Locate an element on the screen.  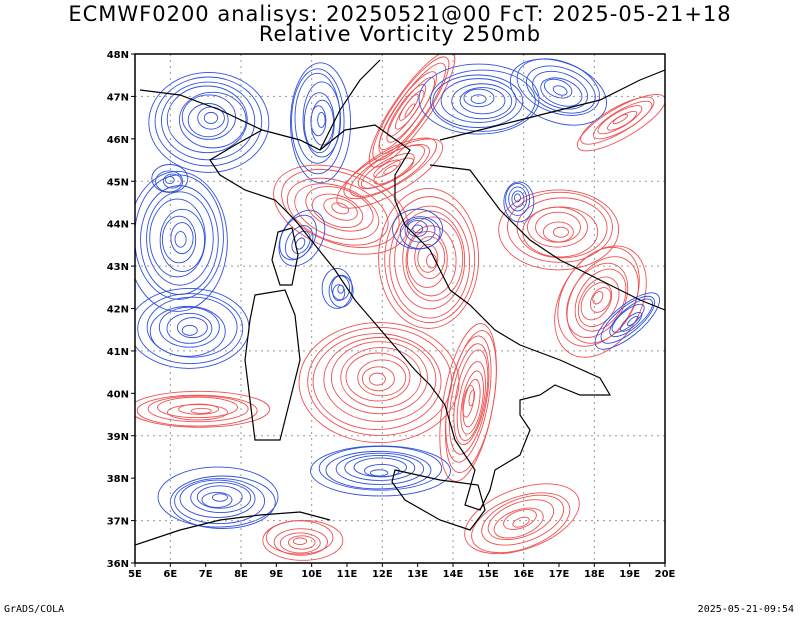
lon-tick-label: 11E is located at coordinates (347, 574).